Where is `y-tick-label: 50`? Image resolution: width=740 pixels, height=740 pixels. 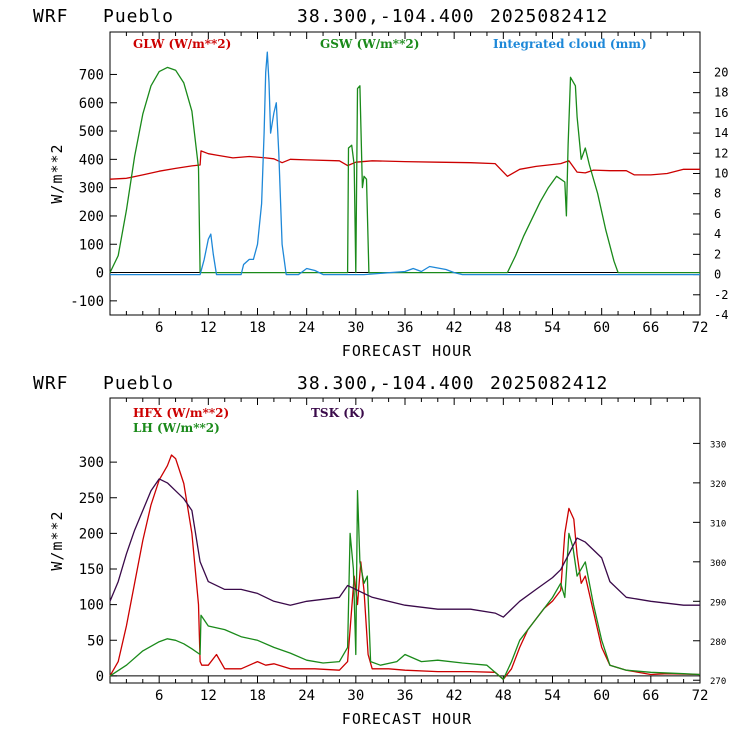
y-tick-label: 50 is located at coordinates (95, 641).